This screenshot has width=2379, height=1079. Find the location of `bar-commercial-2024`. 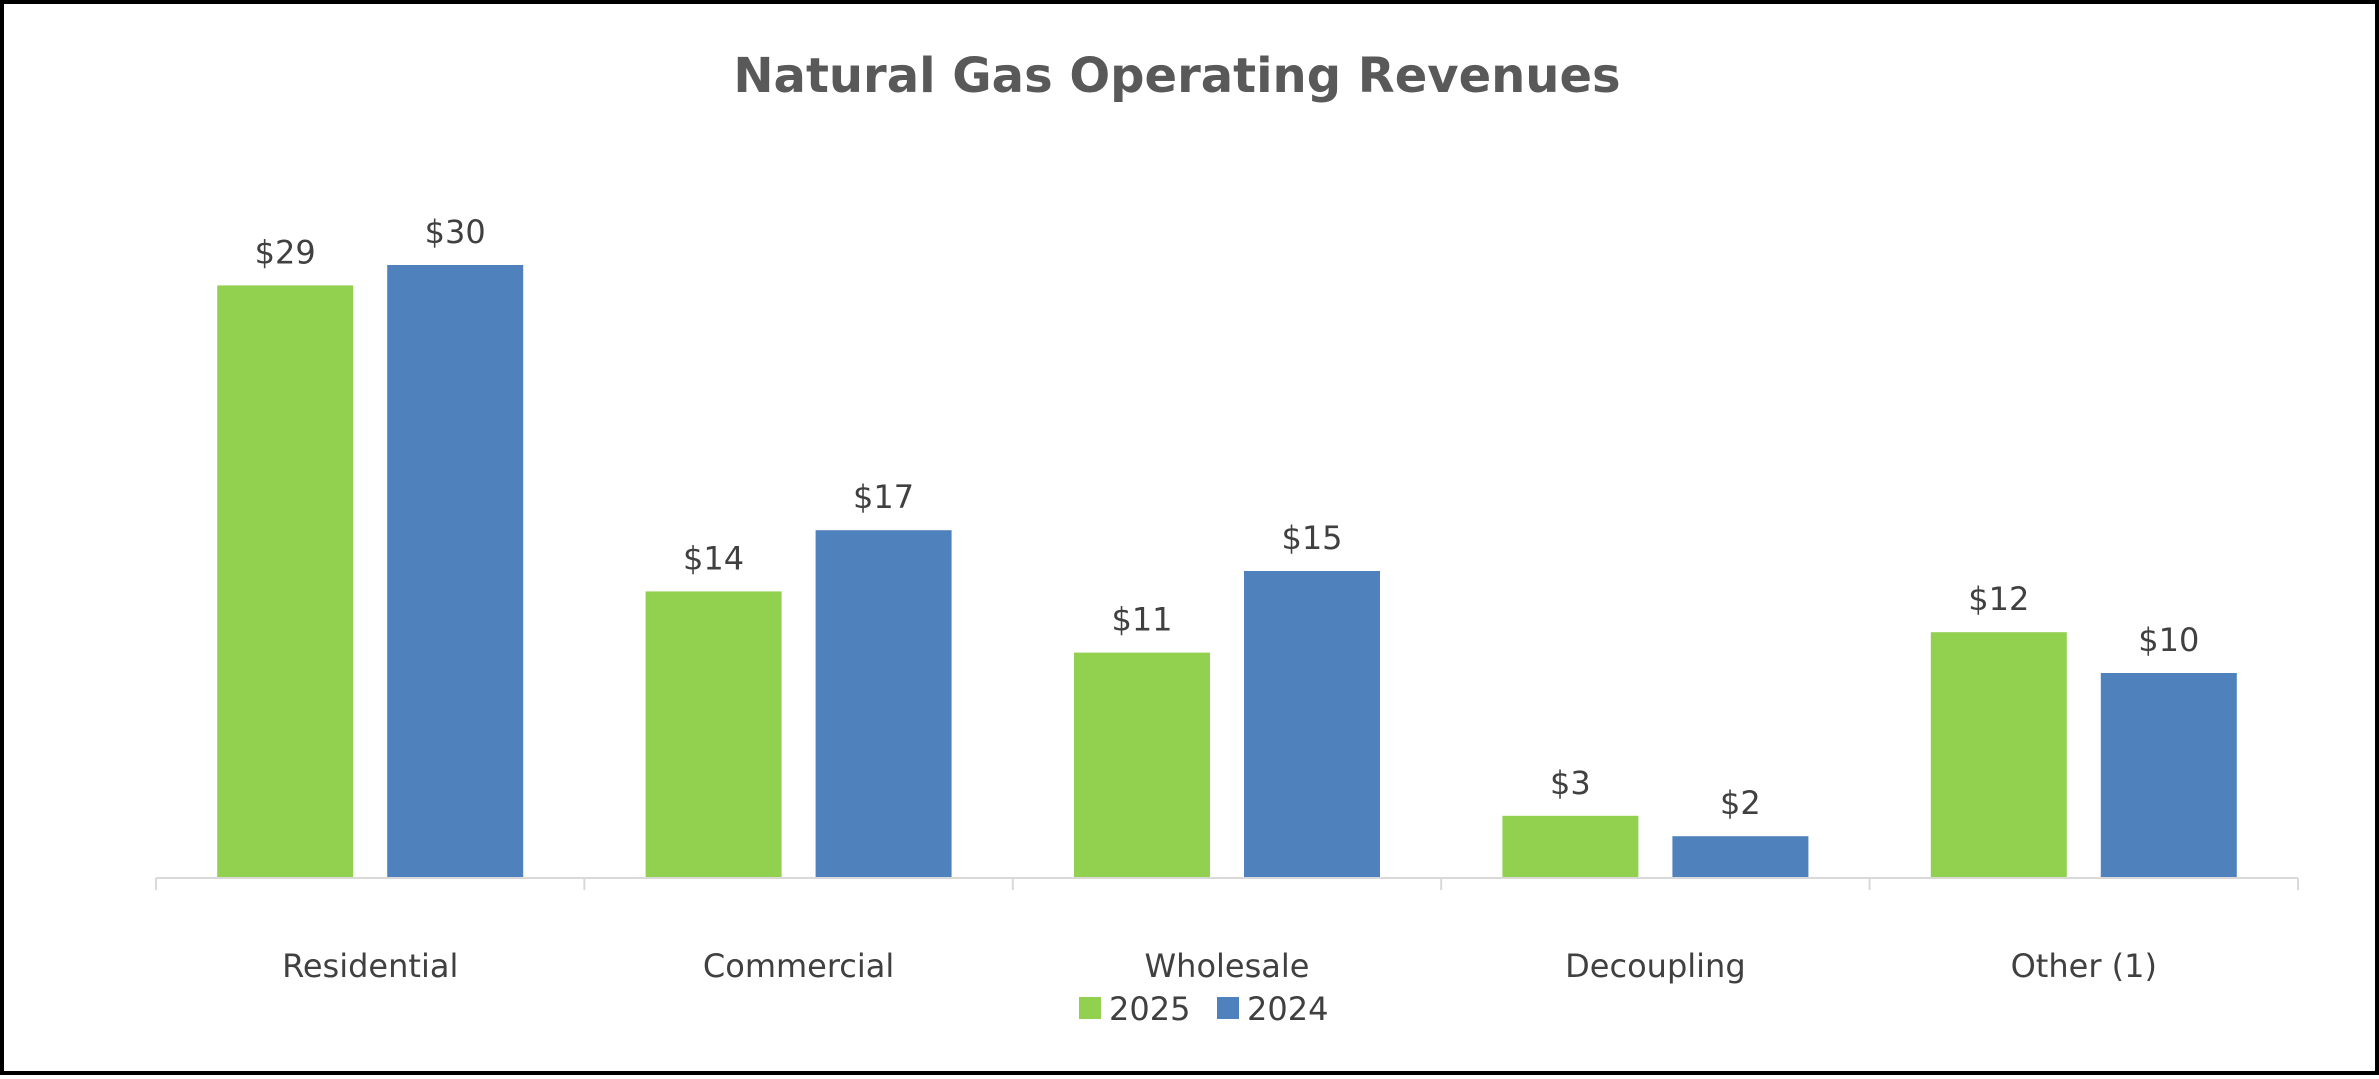

bar-commercial-2024 is located at coordinates (883, 703).